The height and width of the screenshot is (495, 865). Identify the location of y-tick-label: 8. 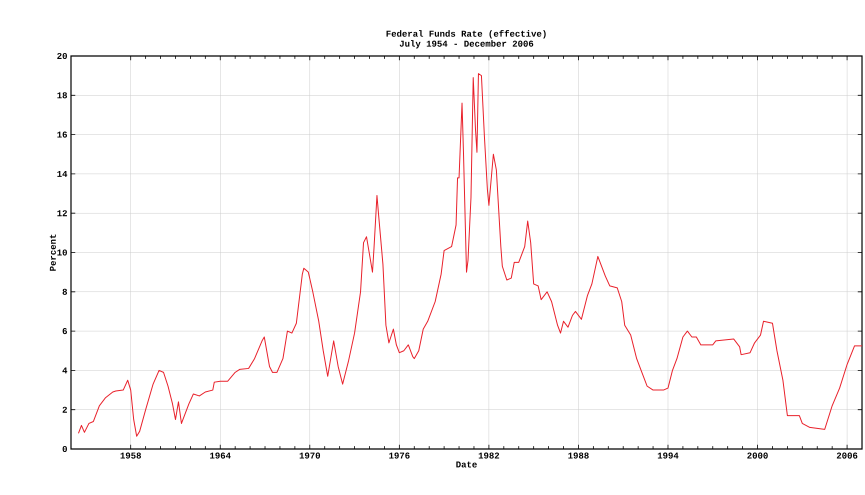
(65, 291).